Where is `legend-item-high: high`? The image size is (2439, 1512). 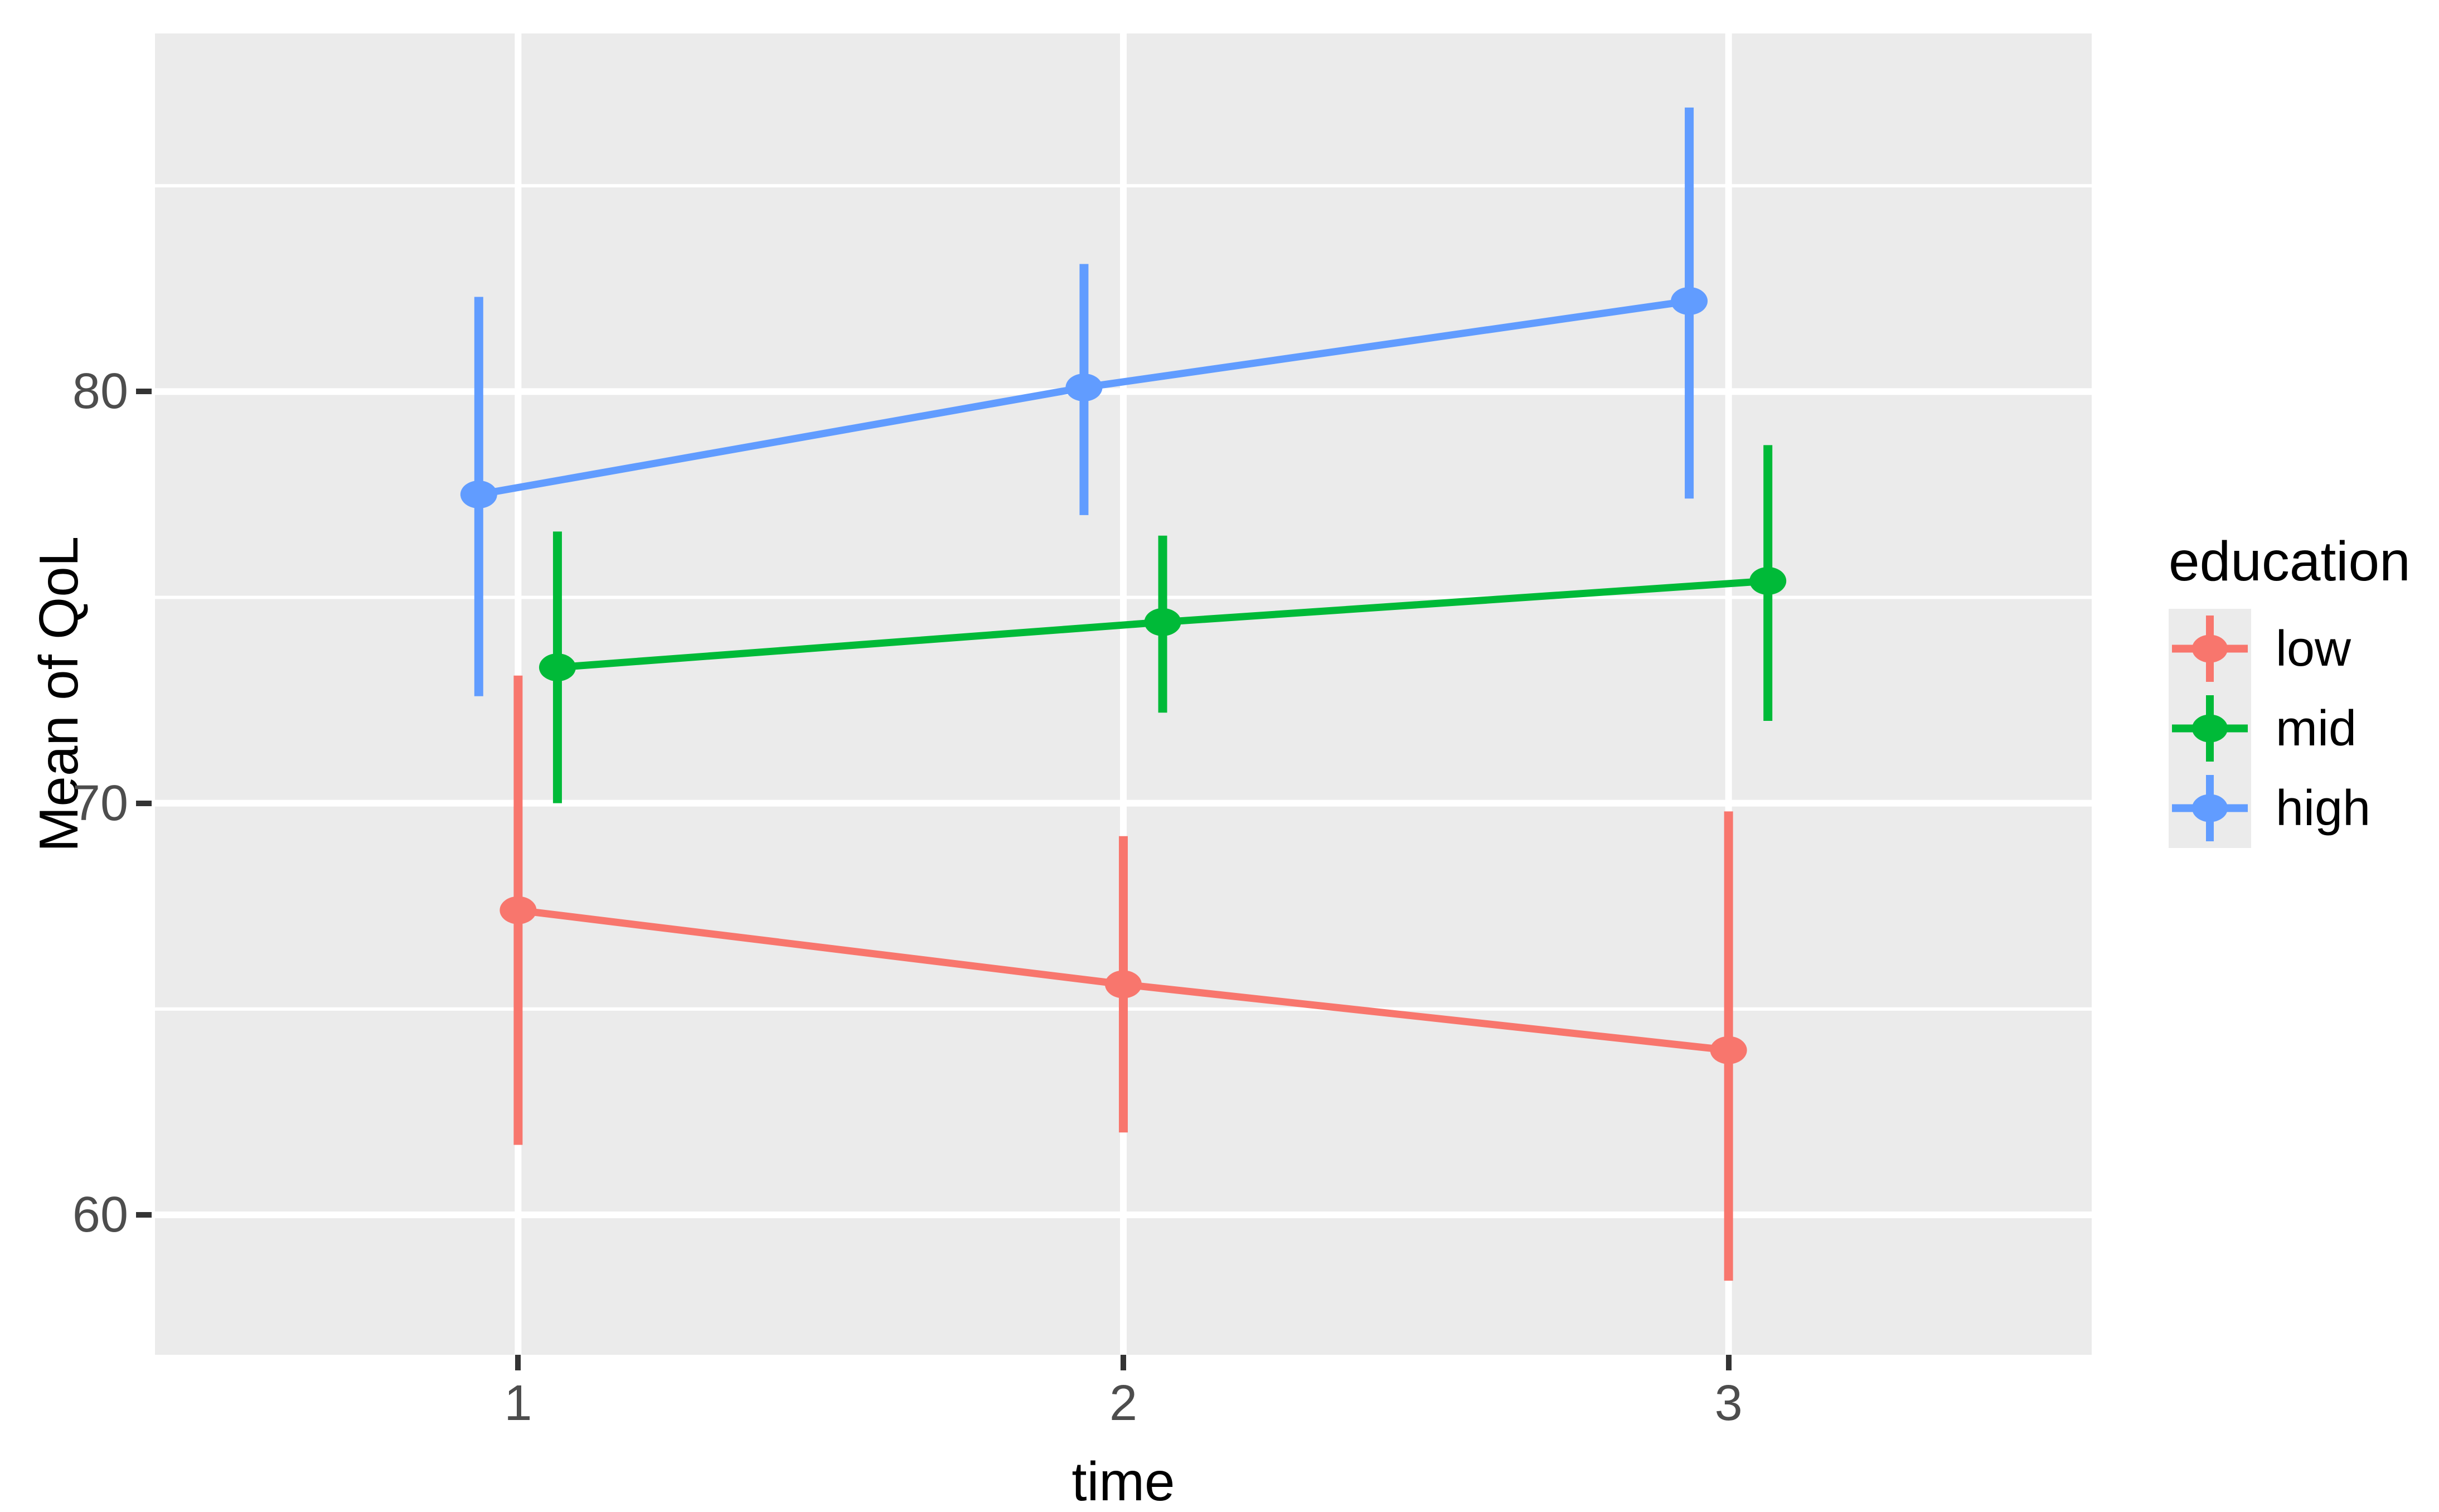
legend-item-high: high is located at coordinates (2290, 808).